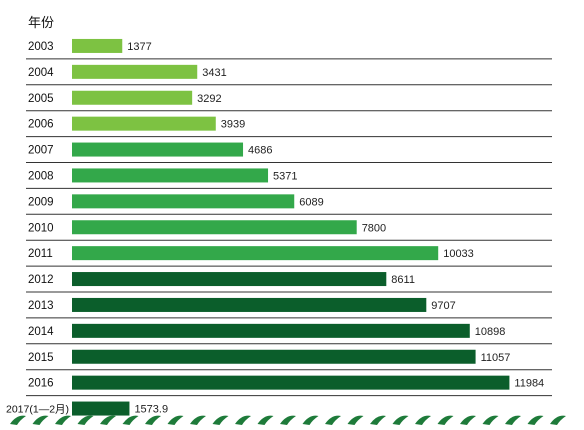 The width and height of the screenshot is (584, 430). Describe the element at coordinates (151, 410) in the screenshot. I see `value-label-14: 1573.9` at that location.